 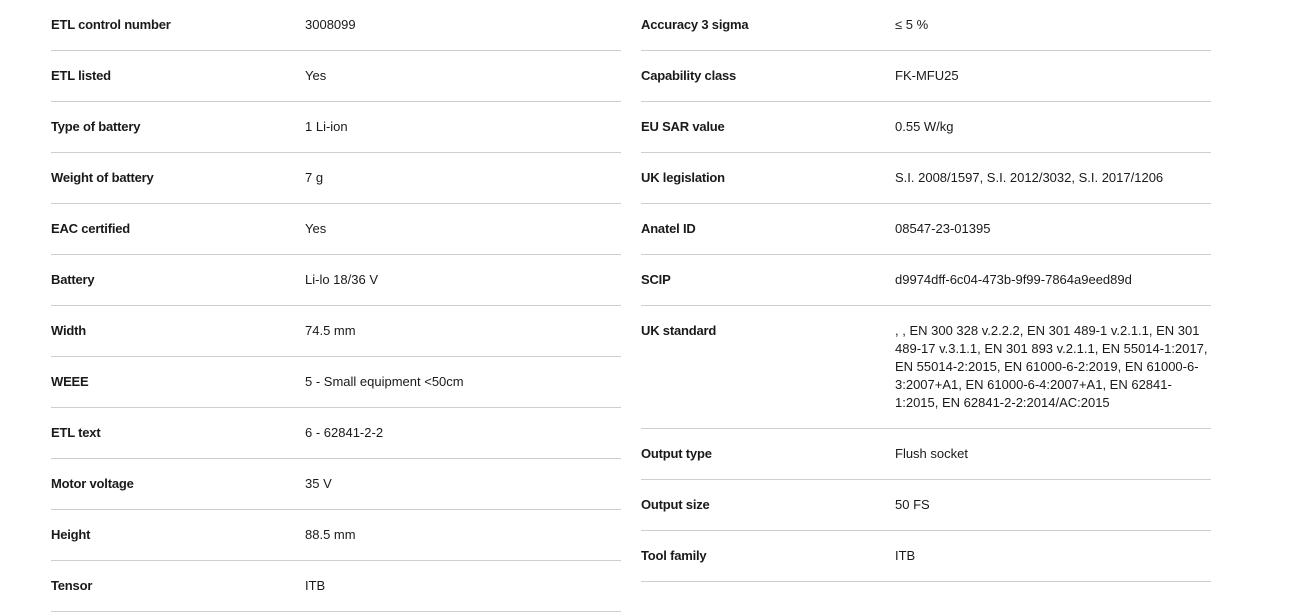 What do you see at coordinates (336, 586) in the screenshot?
I see `spec-row: Tensor ITB` at bounding box center [336, 586].